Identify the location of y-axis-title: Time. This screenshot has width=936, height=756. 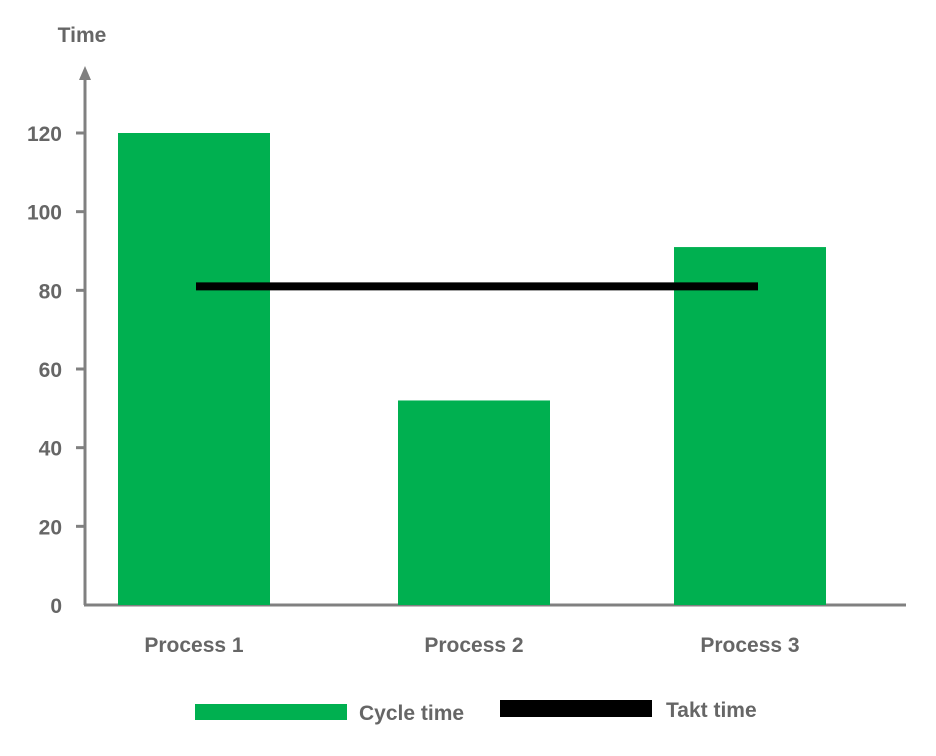
(82, 35).